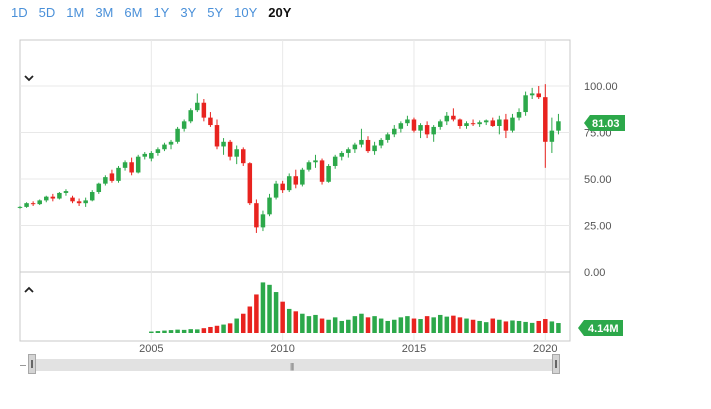  Describe the element at coordinates (47, 12) in the screenshot. I see `range-tab-5d: 5D` at that location.